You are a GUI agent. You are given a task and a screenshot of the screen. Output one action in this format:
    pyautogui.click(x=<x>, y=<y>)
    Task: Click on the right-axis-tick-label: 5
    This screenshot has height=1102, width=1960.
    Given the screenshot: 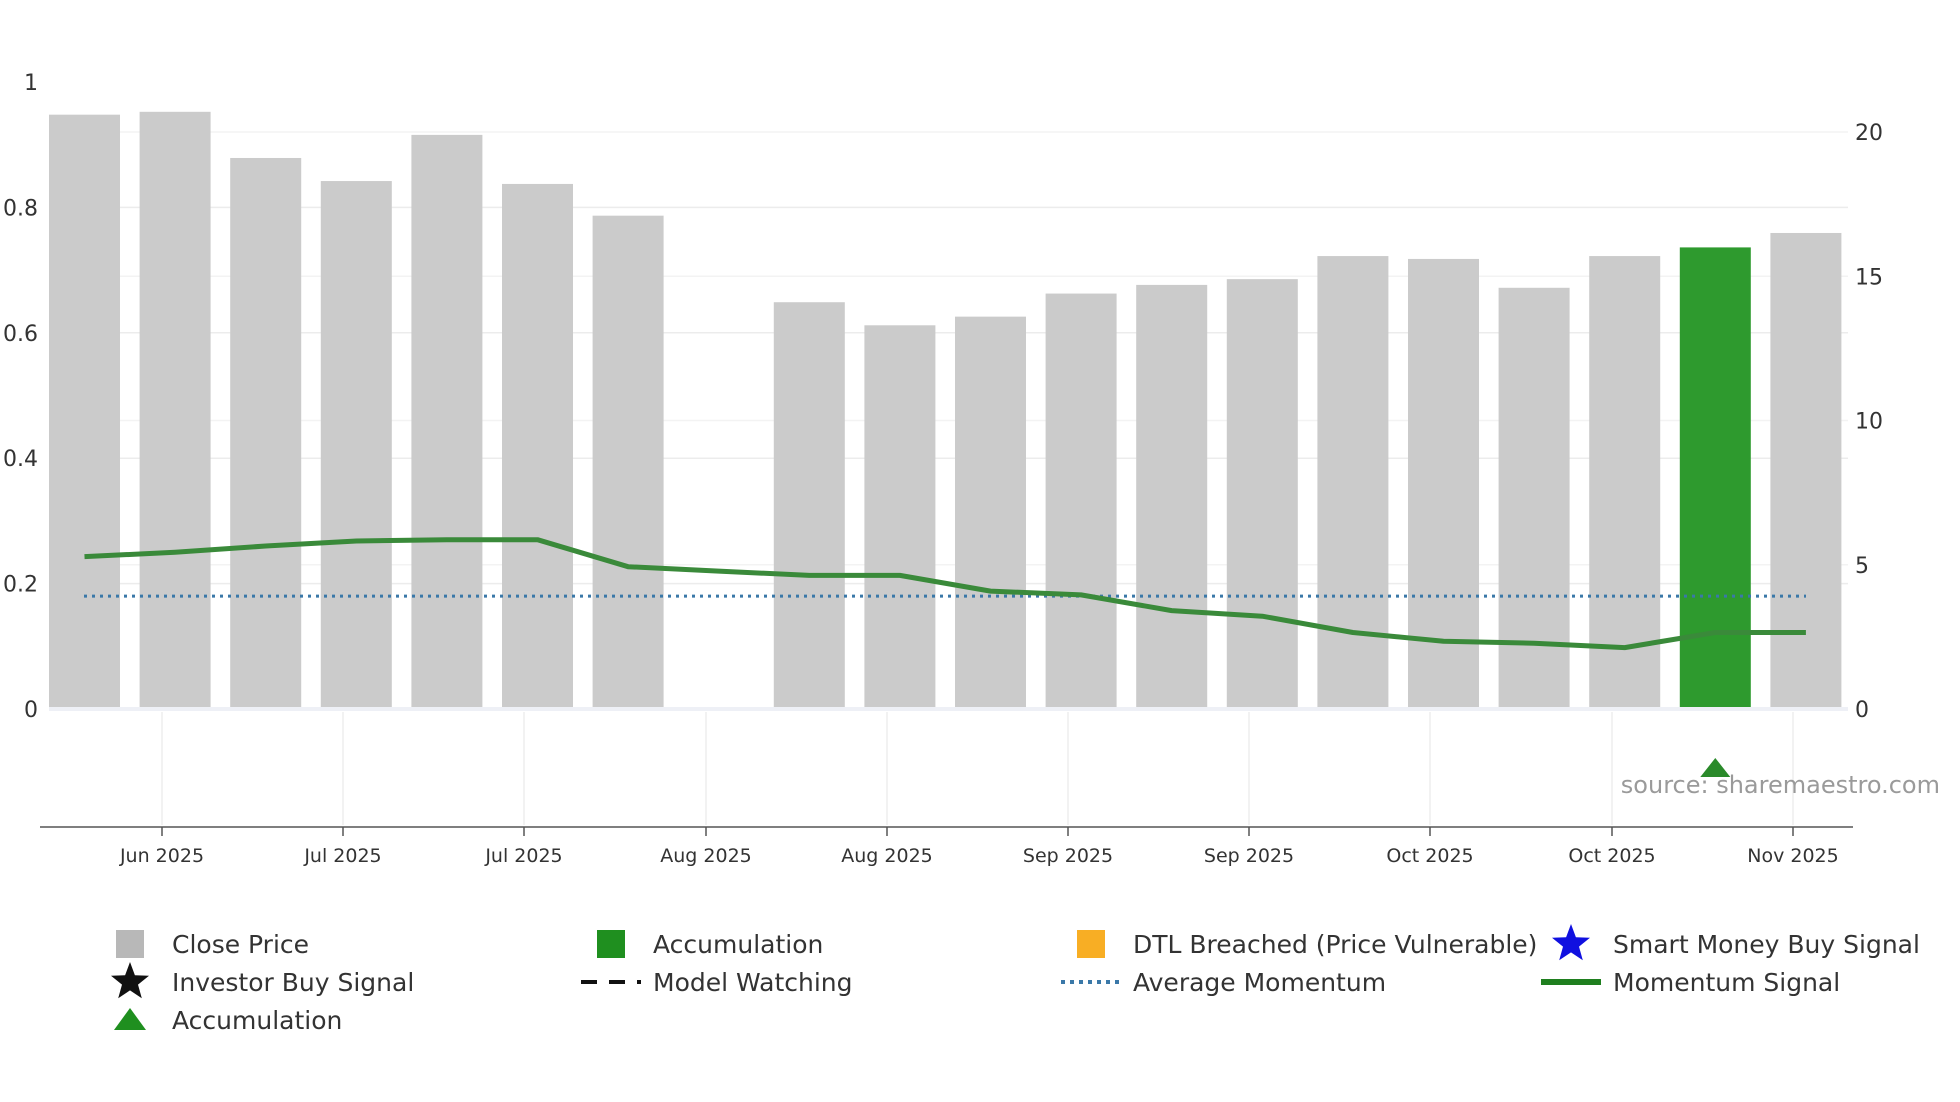 What is the action you would take?
    pyautogui.click(x=1862, y=566)
    